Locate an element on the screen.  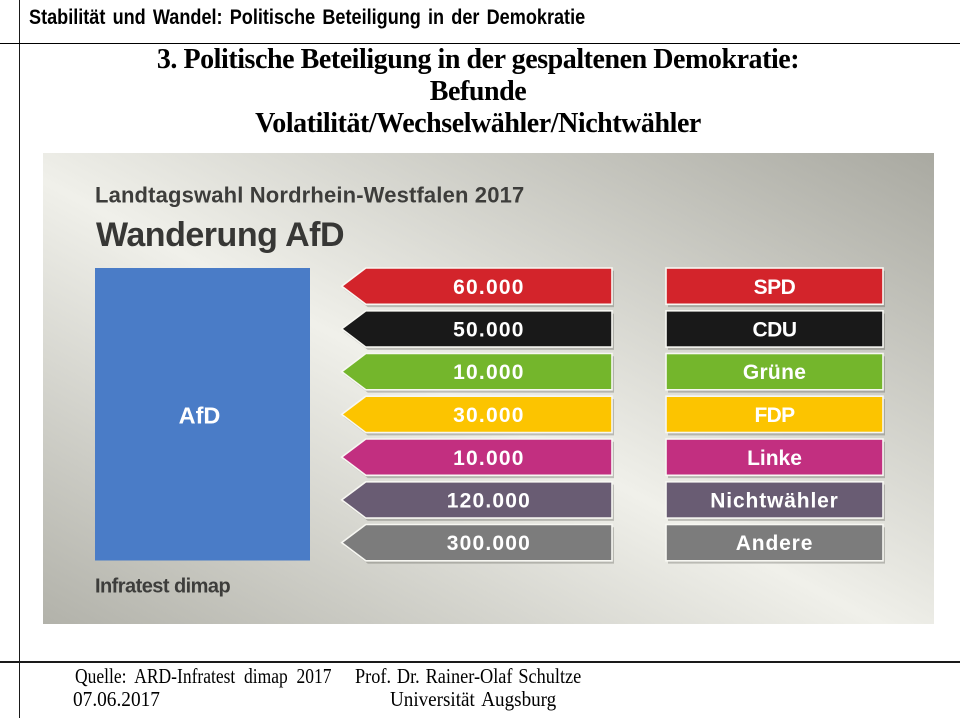
svg-text: 60.000 is located at coordinates (488, 287).